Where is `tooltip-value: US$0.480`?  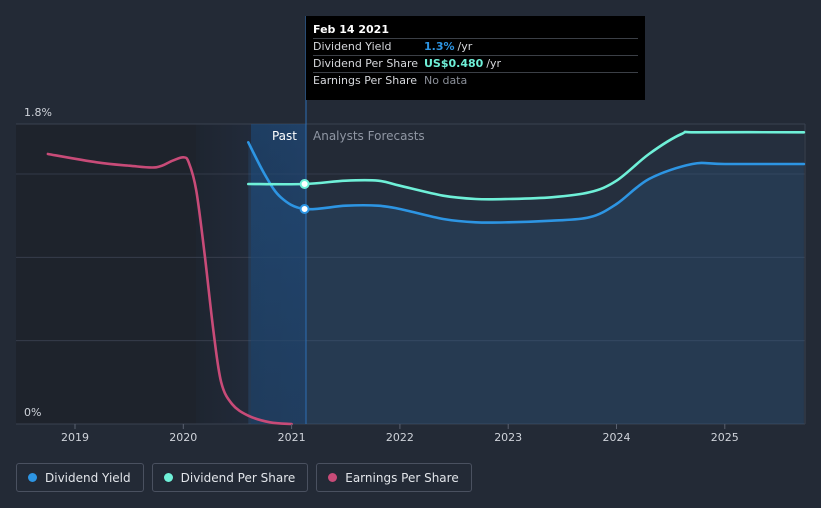
tooltip-value: US$0.480 is located at coordinates (454, 63).